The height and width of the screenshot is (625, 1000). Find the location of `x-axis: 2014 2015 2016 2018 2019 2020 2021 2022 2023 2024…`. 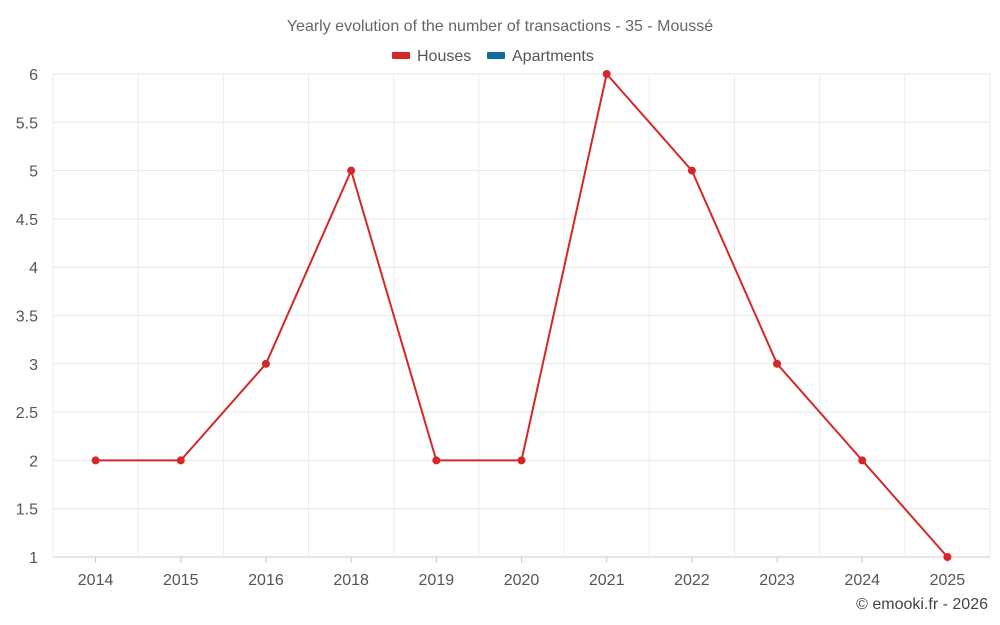

x-axis: 2014 2015 2016 2018 2019 2020 2021 2022 2023 2024… is located at coordinates (521, 572).